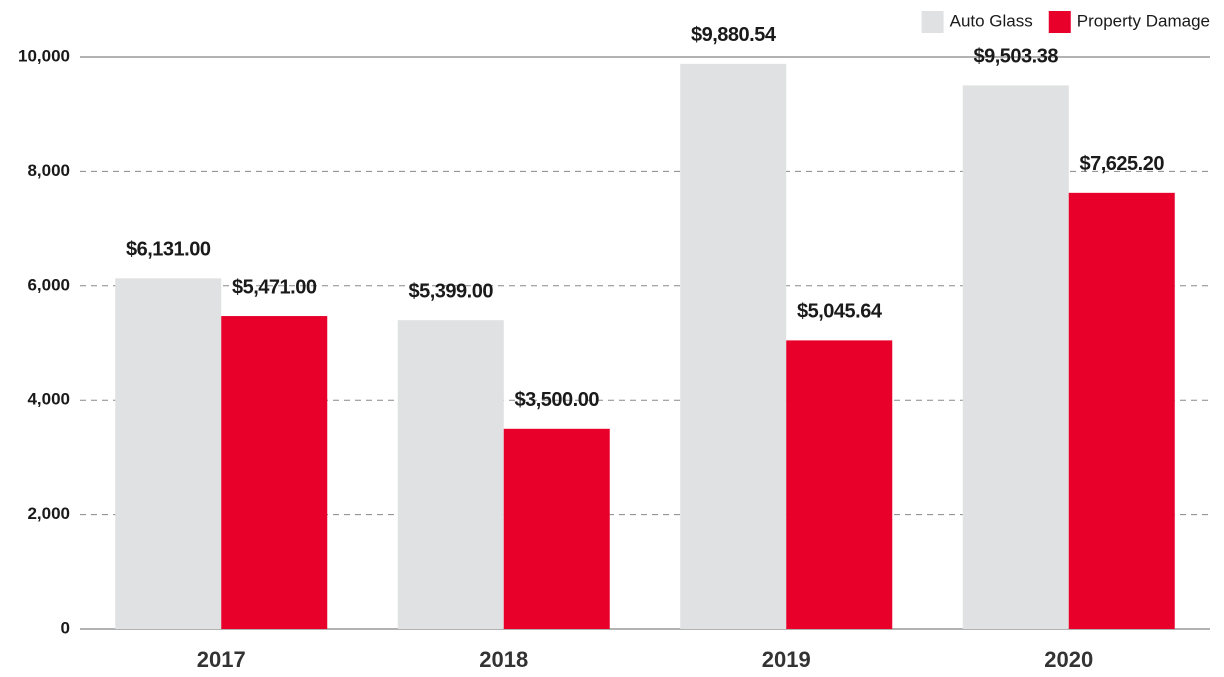  I want to click on value-label: $3,500.00, so click(557, 400).